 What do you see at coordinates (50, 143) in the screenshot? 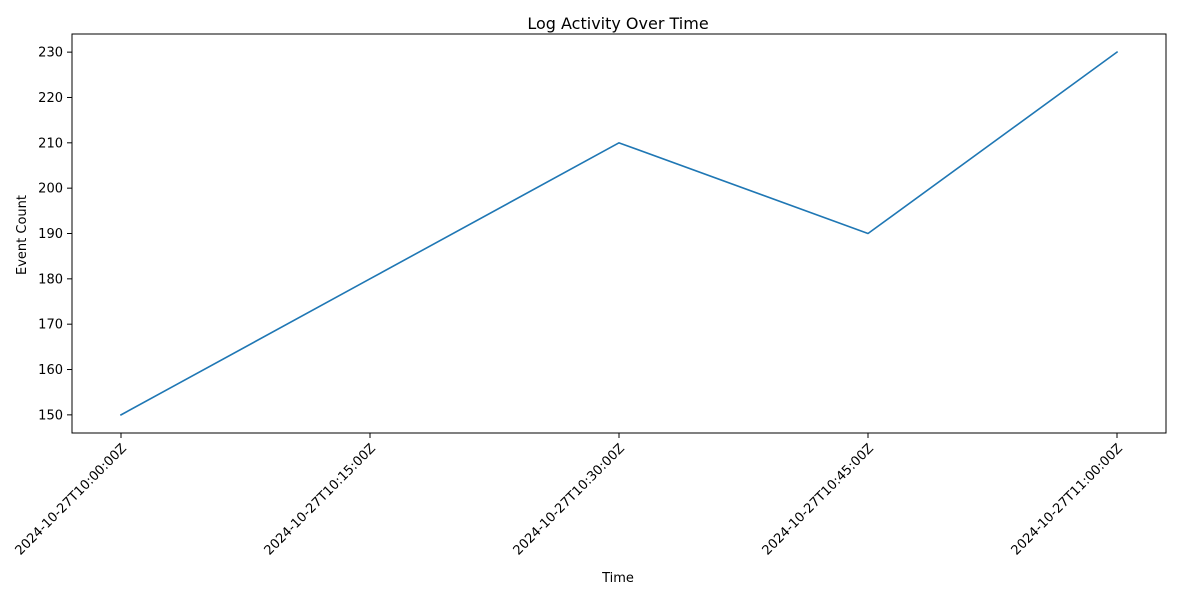
I see `y-tick-label: 210` at bounding box center [50, 143].